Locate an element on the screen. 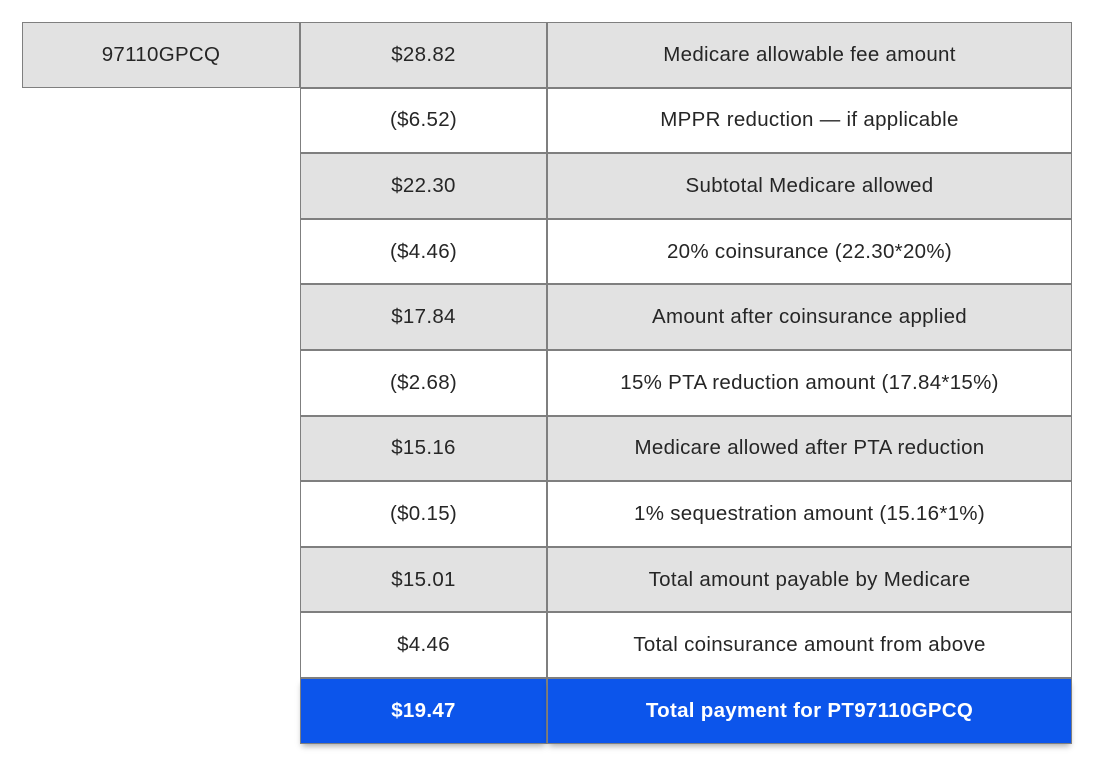 This screenshot has height=766, width=1094. amount-cell: ($0.15) is located at coordinates (423, 514).